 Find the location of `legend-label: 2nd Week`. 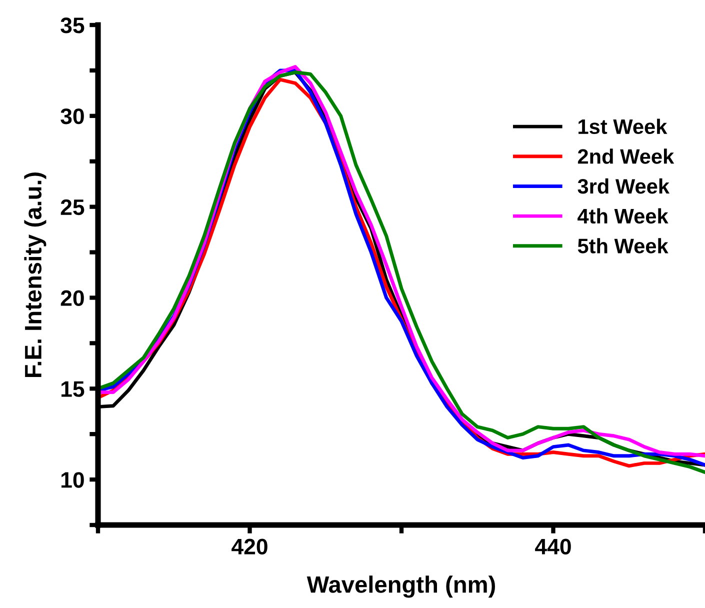

legend-label: 2nd Week is located at coordinates (626, 156).